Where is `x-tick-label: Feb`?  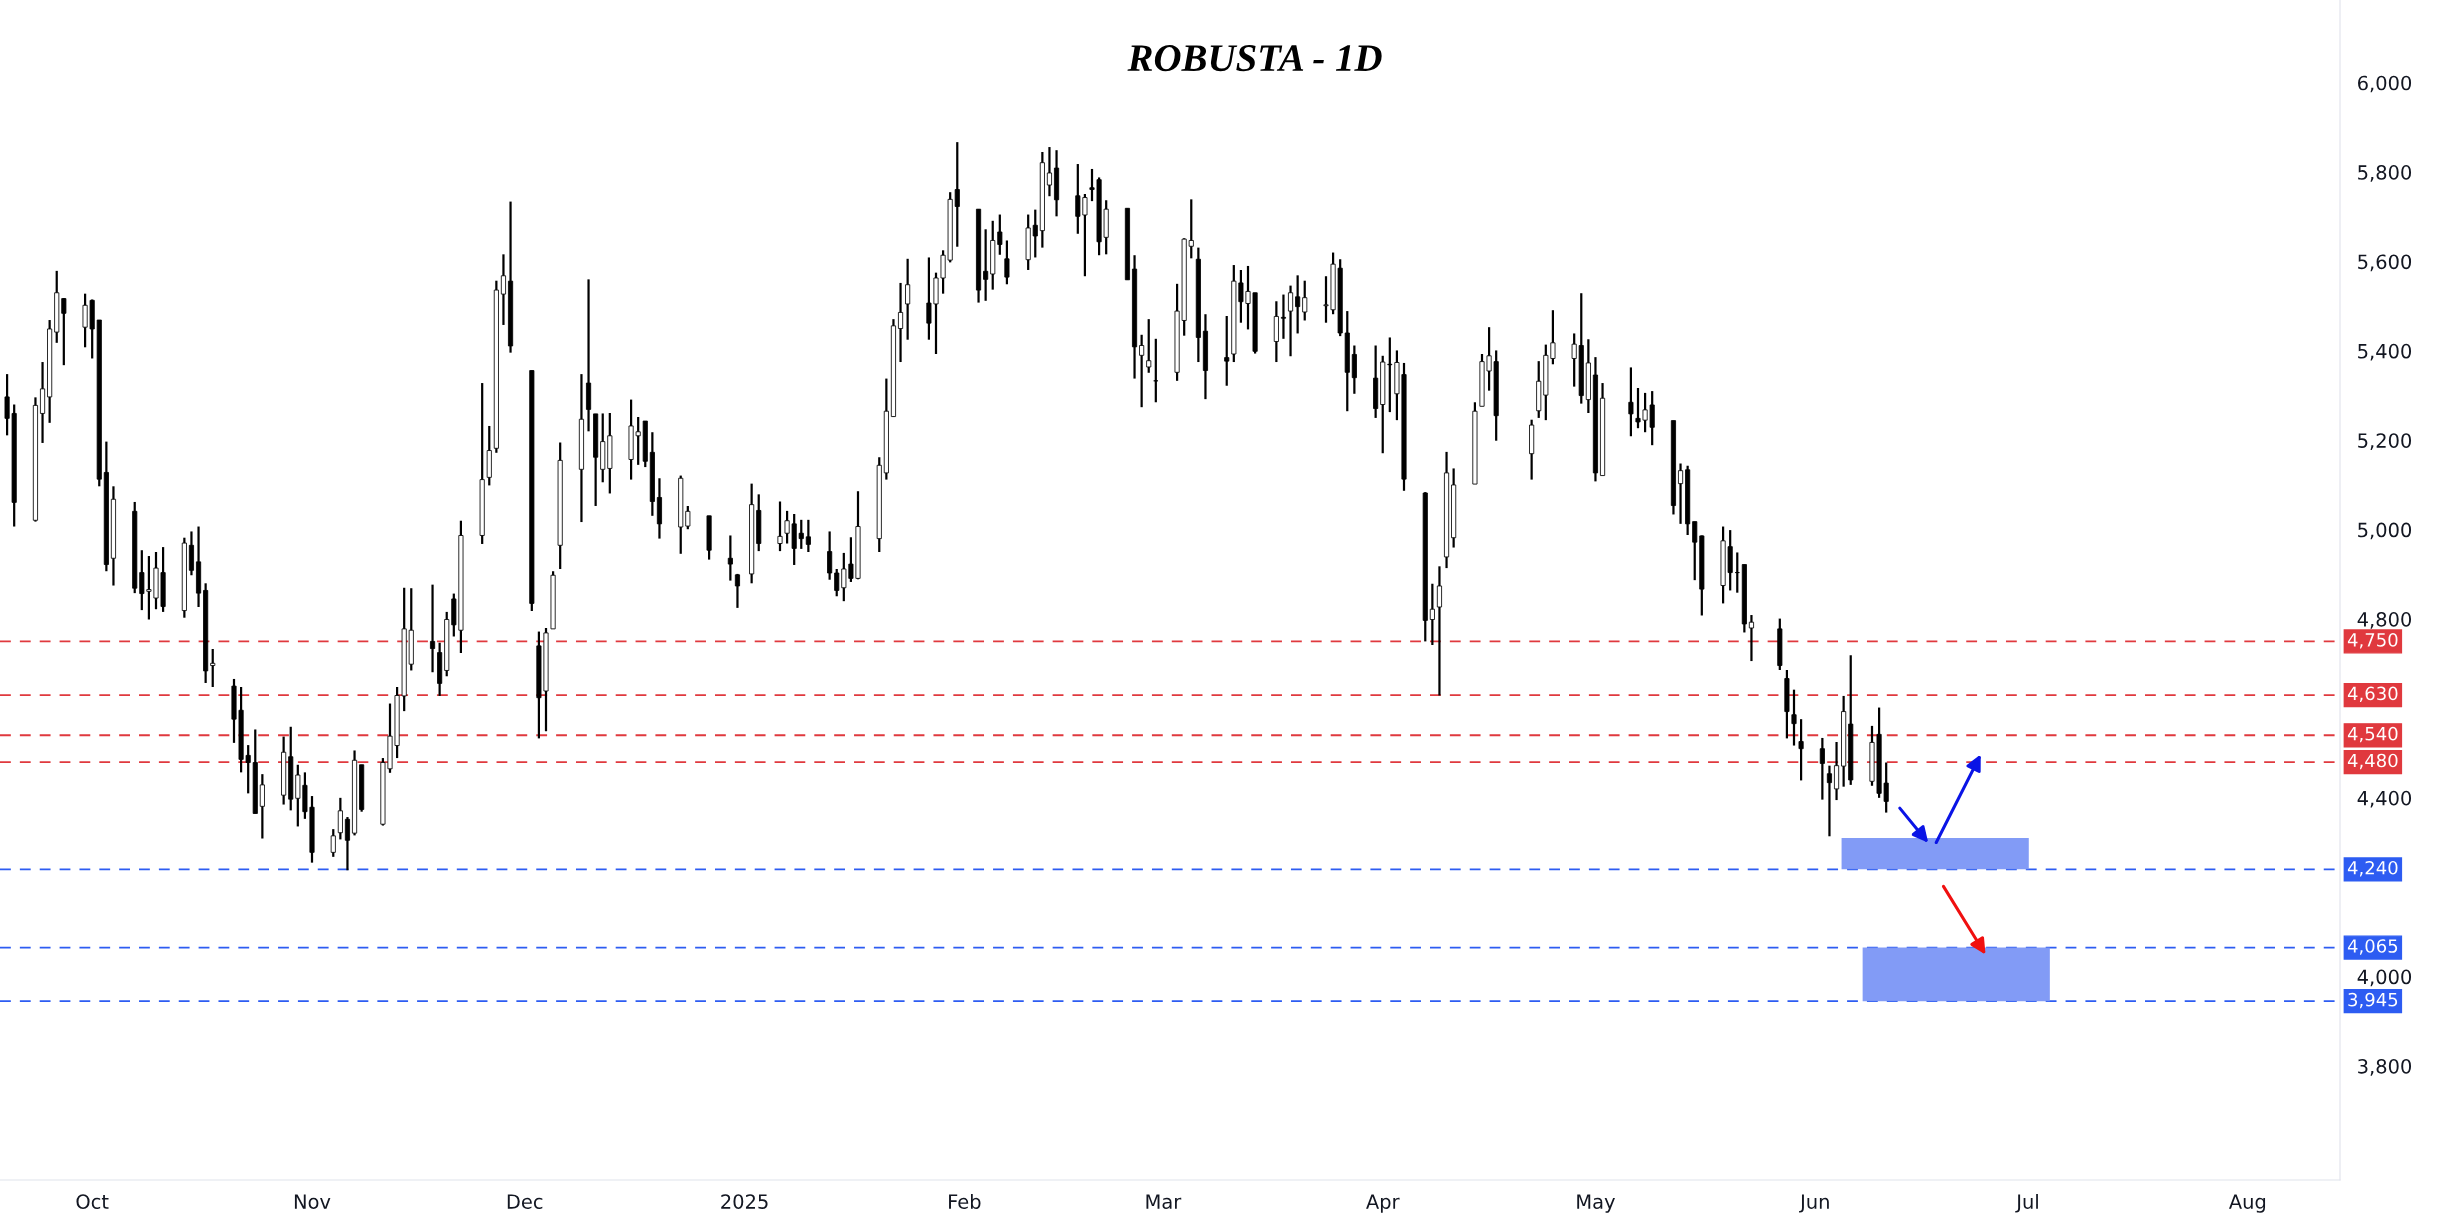 x-tick-label: Feb is located at coordinates (965, 1201).